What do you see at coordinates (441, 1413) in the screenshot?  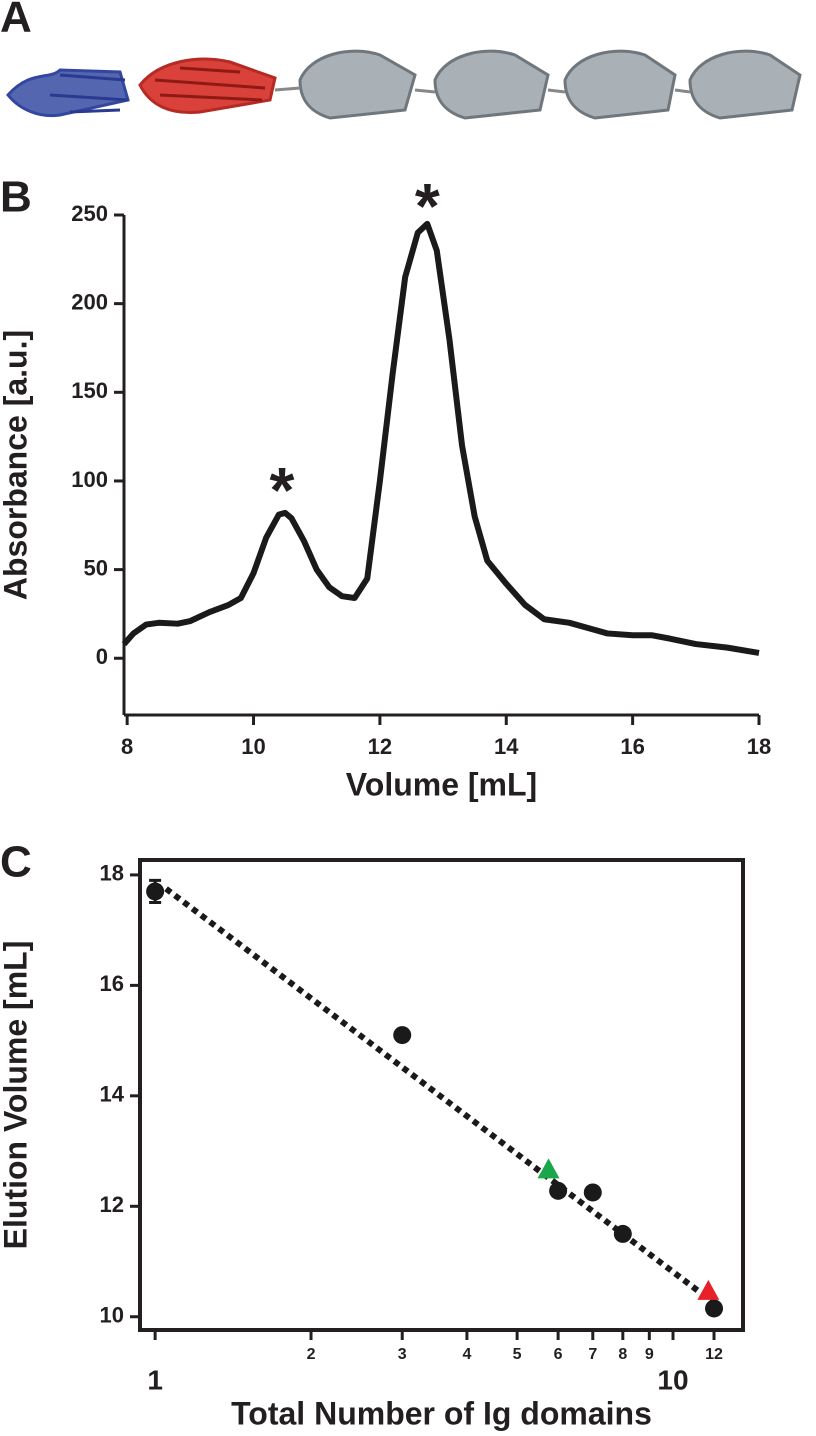 I see `x-axis-title: Total Number of Ig domains` at bounding box center [441, 1413].